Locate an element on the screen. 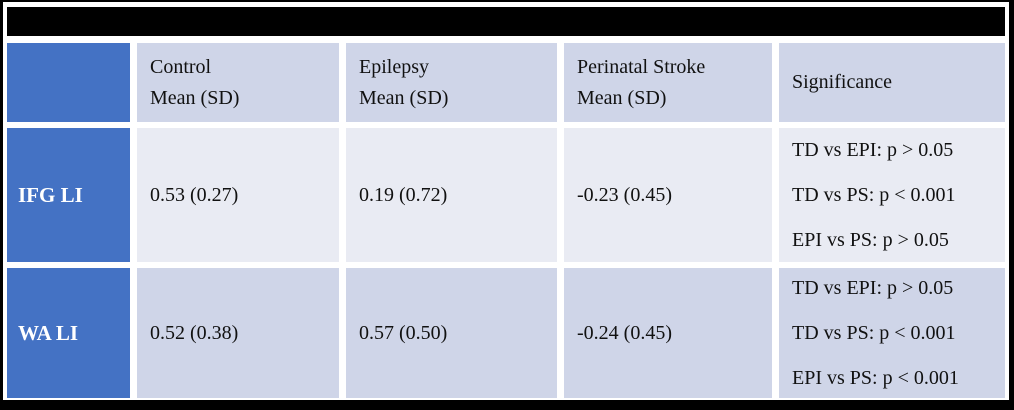 This screenshot has height=410, width=1014. col-header-perinatal-stroke-line2: Mean (SD) is located at coordinates (622, 97).